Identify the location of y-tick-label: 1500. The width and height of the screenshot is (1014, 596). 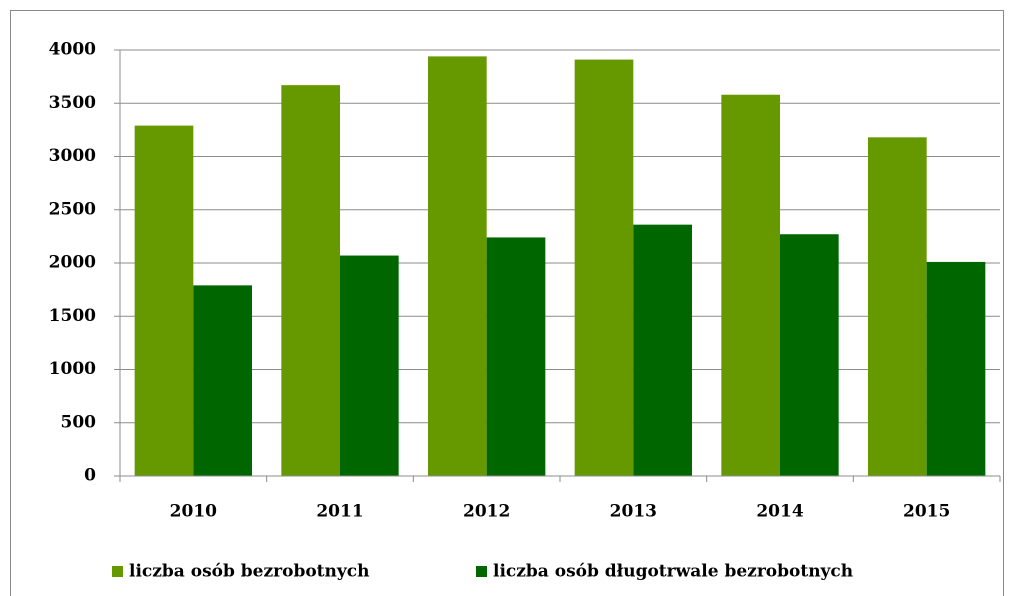
(72, 316).